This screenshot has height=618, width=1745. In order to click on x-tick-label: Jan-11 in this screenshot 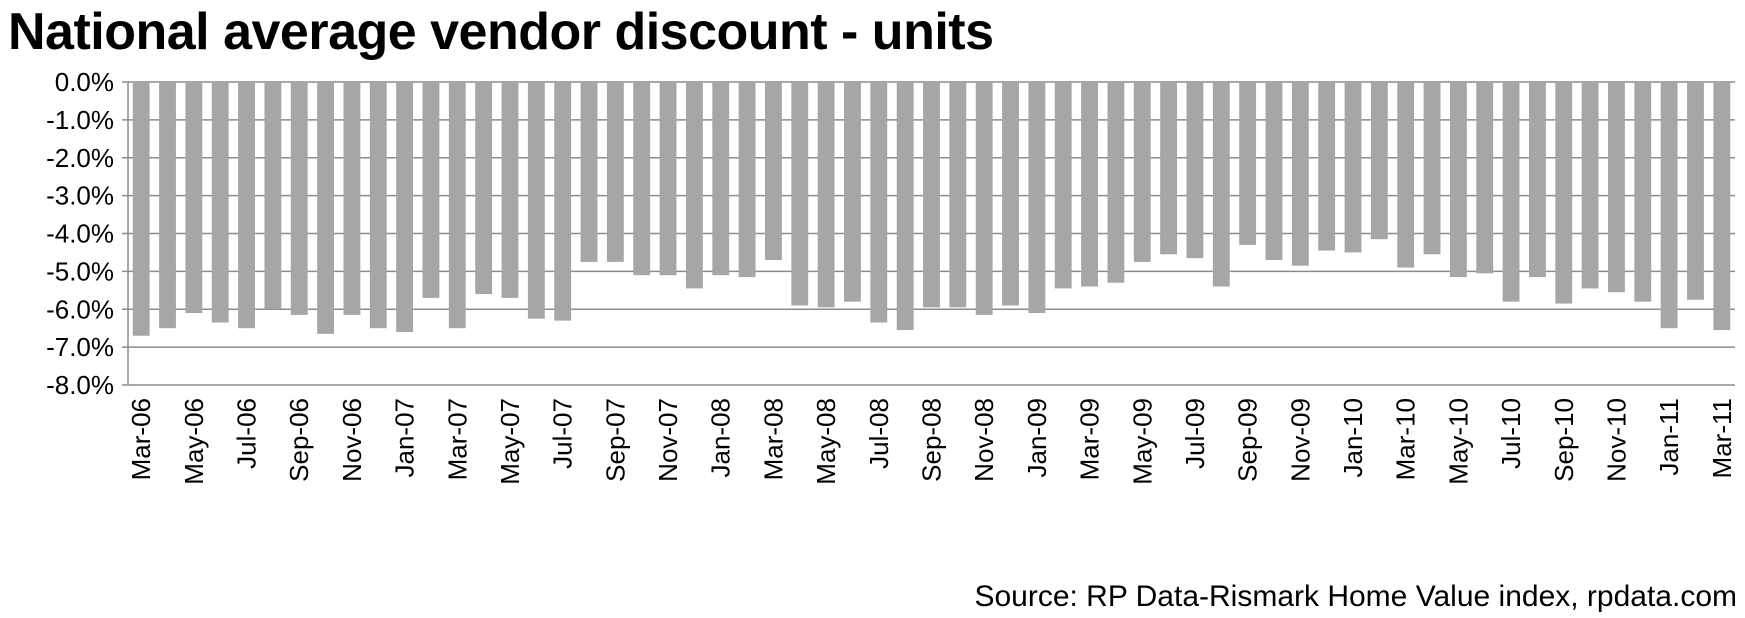, I will do `click(1669, 437)`.